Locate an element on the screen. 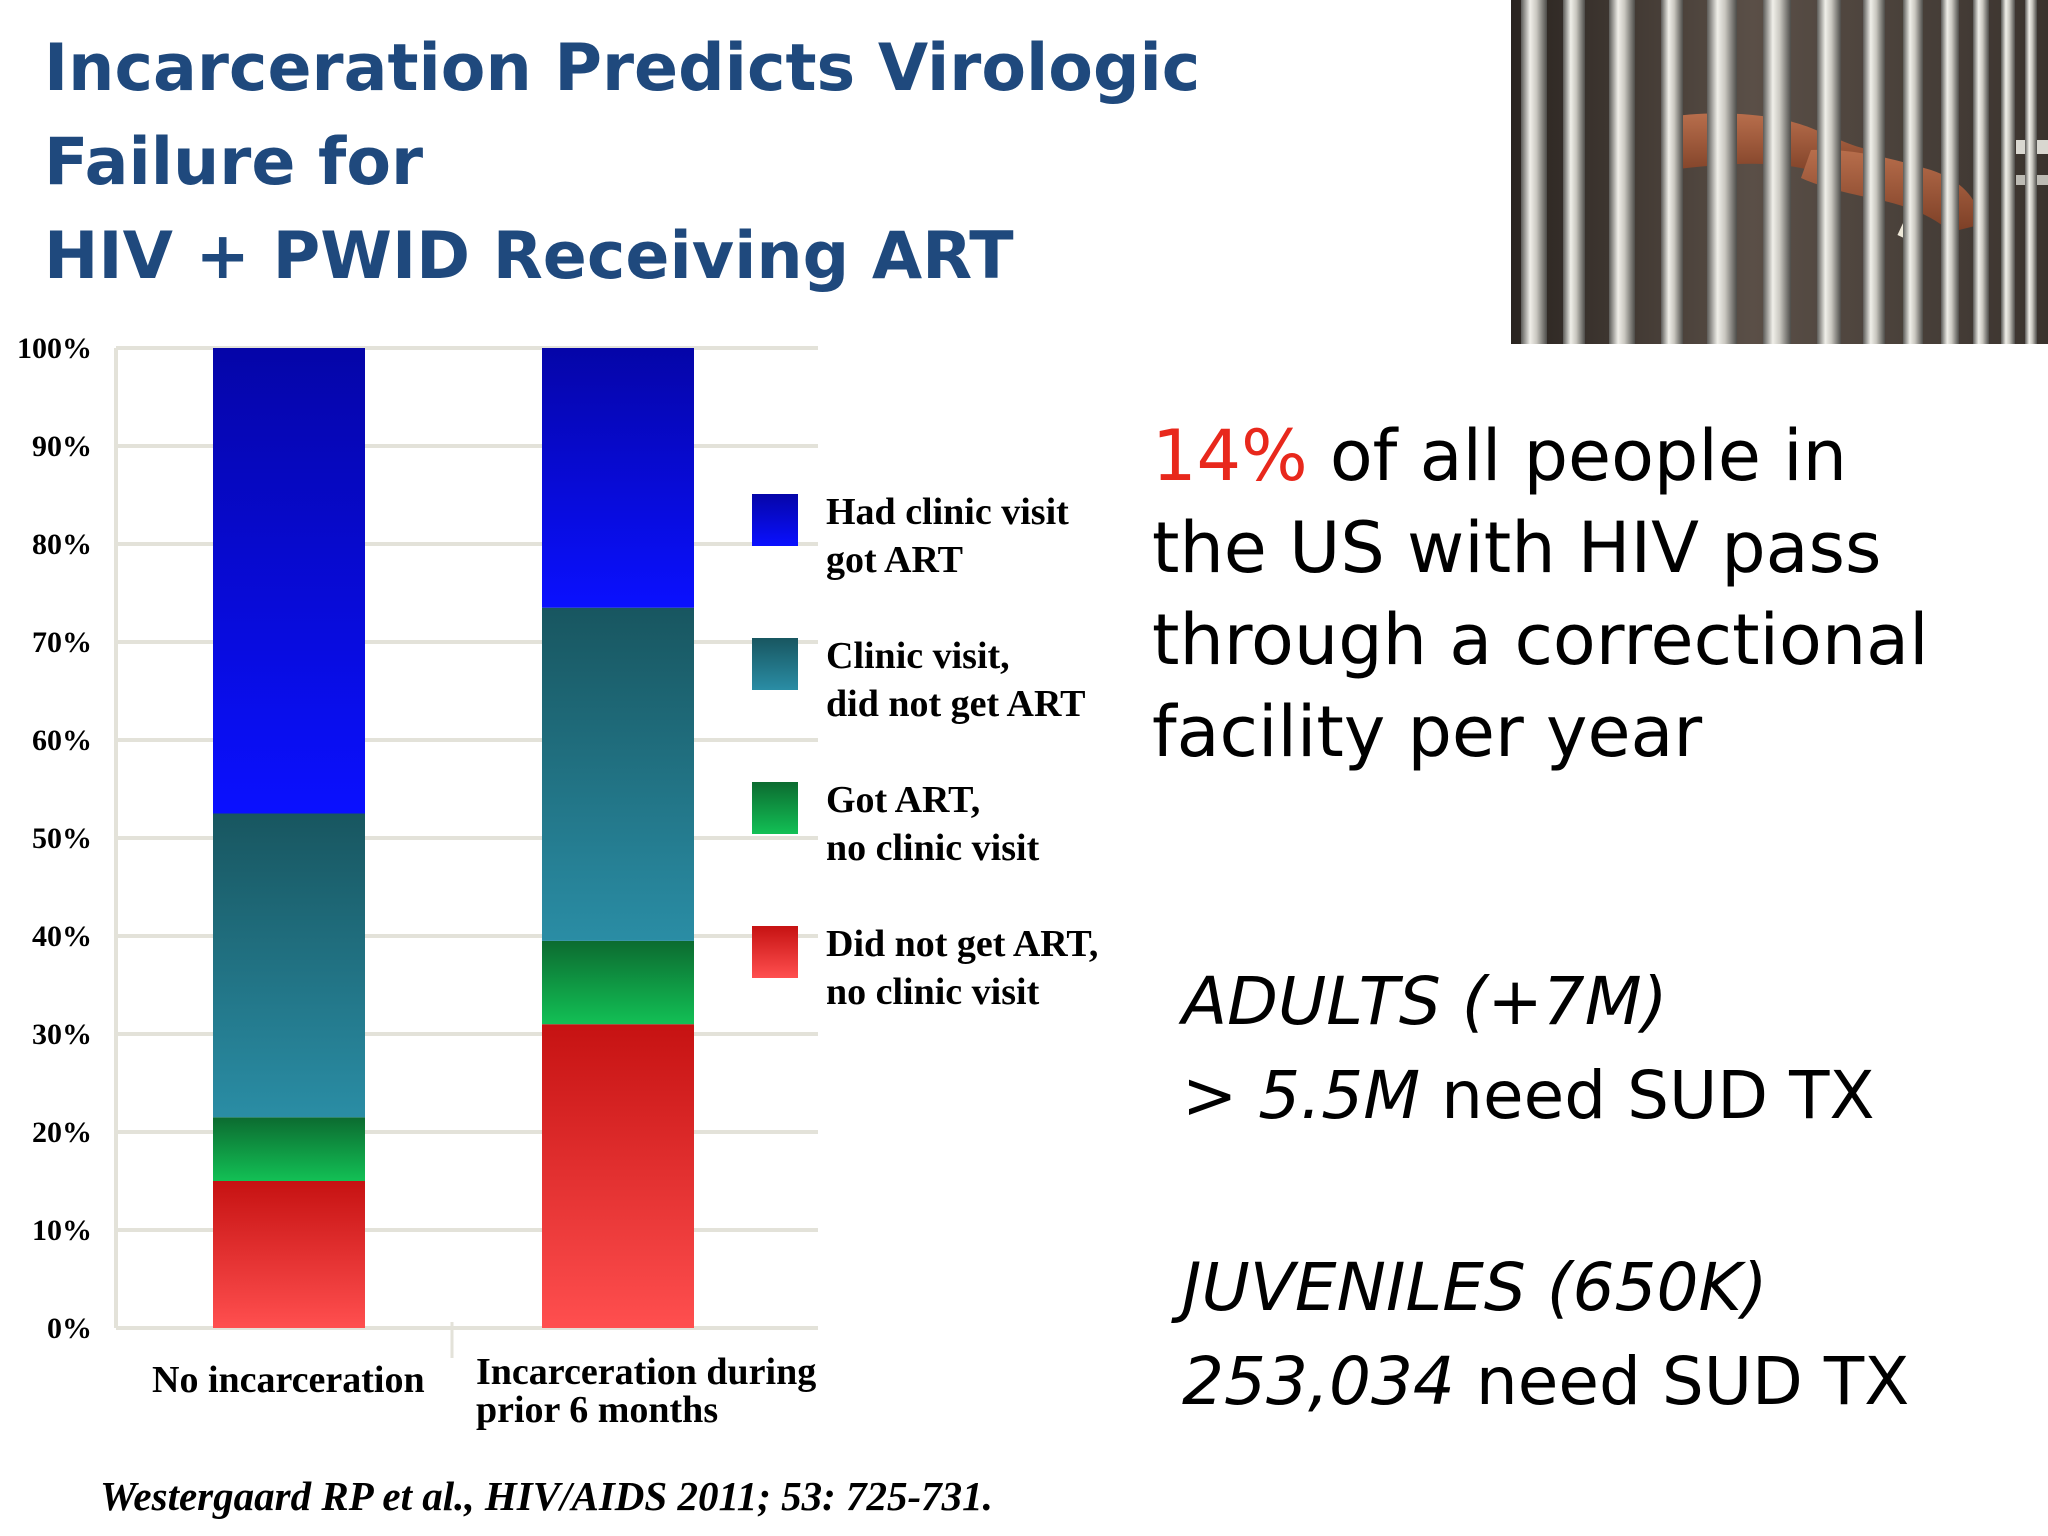  y-tick-label: 90% is located at coordinates (62, 446).